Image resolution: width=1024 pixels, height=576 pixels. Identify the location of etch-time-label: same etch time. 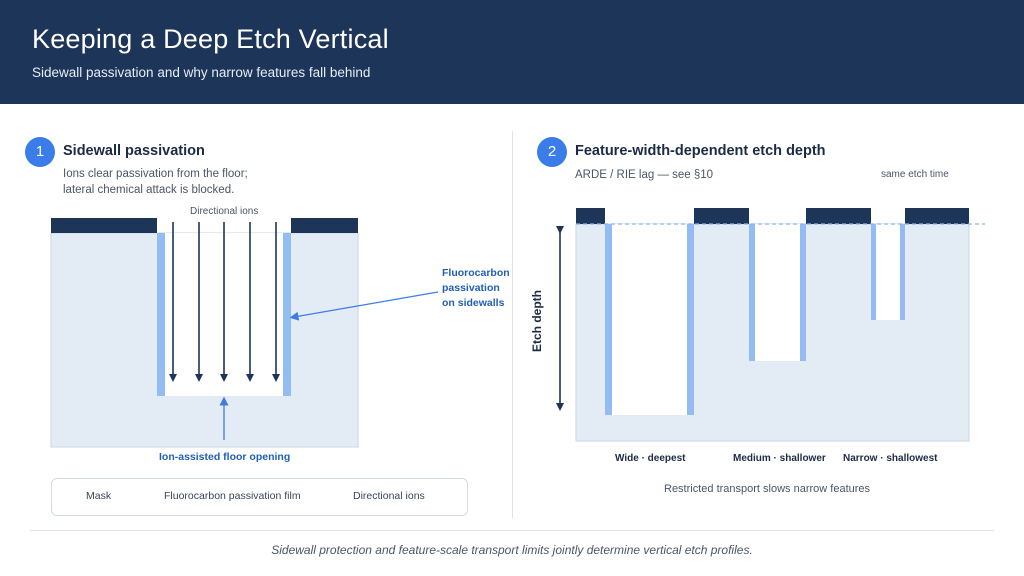
(915, 174).